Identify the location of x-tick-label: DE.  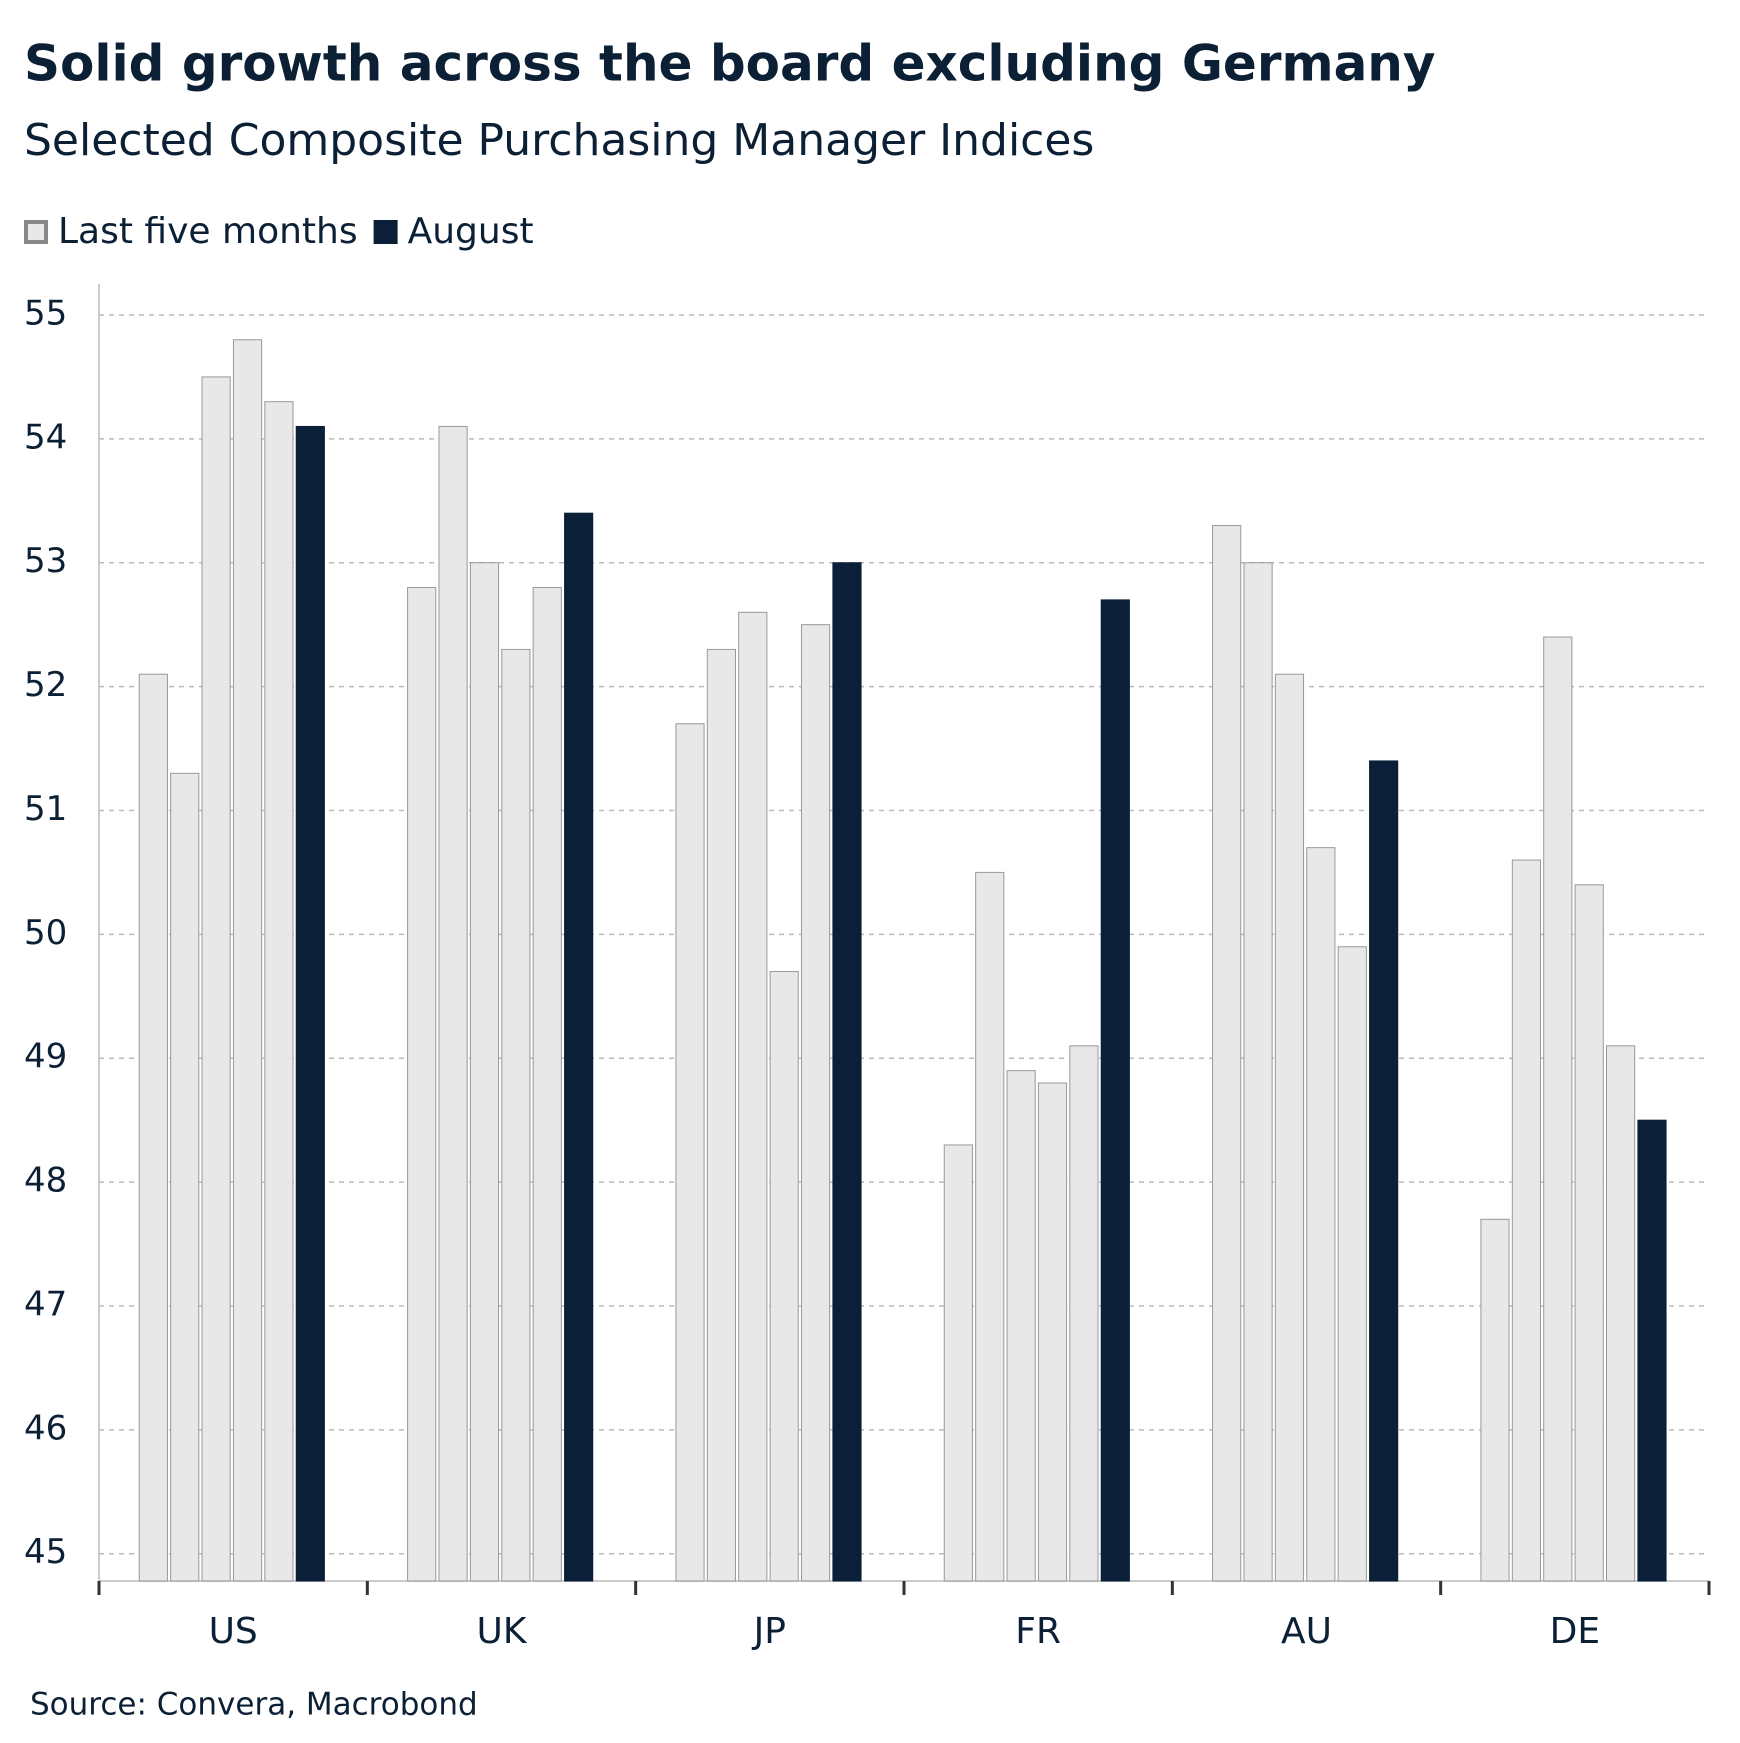
(1575, 1631).